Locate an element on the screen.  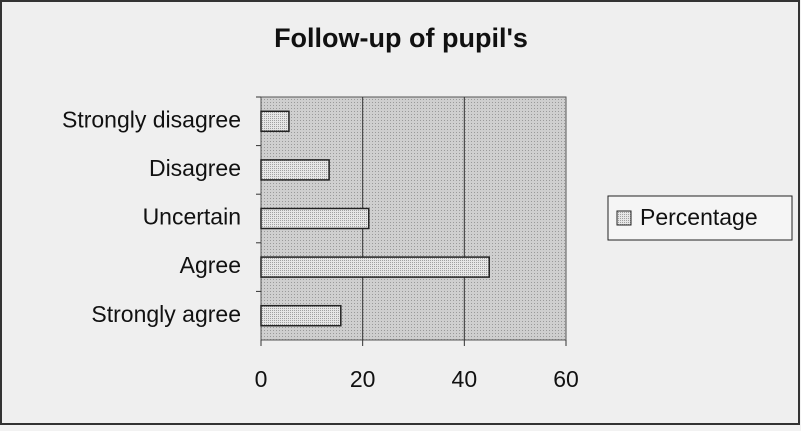
legend-label: Percentage is located at coordinates (699, 217).